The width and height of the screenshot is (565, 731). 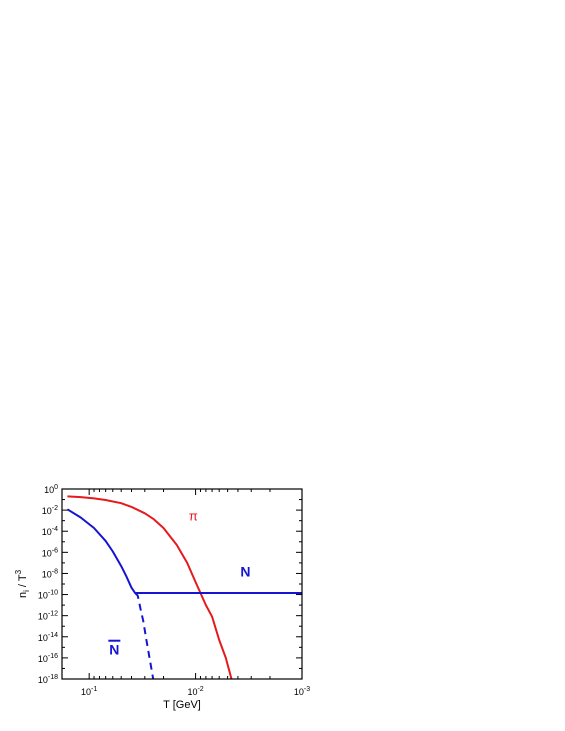 What do you see at coordinates (50, 531) in the screenshot?
I see `y-tick-label: 10⁻⁴` at bounding box center [50, 531].